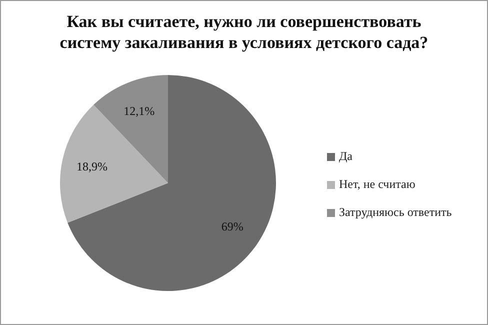 This screenshot has height=325, width=488. I want to click on data-label: 18,9%, so click(92, 166).